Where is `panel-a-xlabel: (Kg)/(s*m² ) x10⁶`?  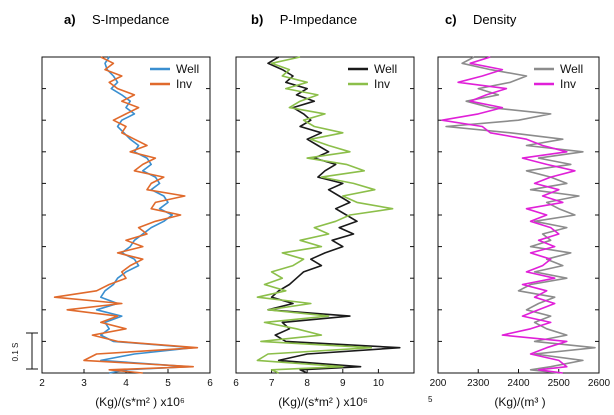
panel-a-xlabel: (Kg)/(s*m² ) x10⁶ is located at coordinates (140, 402).